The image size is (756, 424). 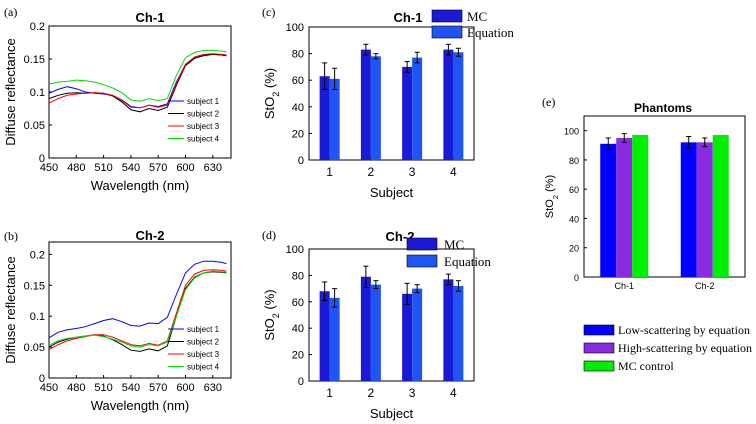 I want to click on x-axis-label: Subject, so click(x=392, y=413).